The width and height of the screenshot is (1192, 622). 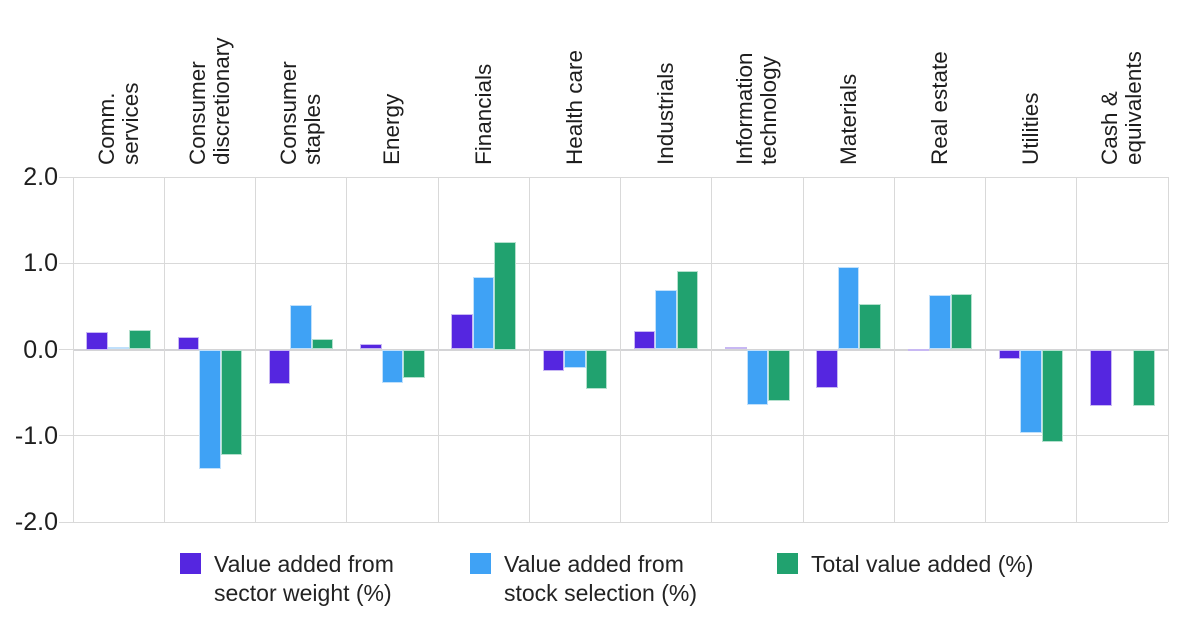 I want to click on category-label: Real estate, so click(x=939, y=108).